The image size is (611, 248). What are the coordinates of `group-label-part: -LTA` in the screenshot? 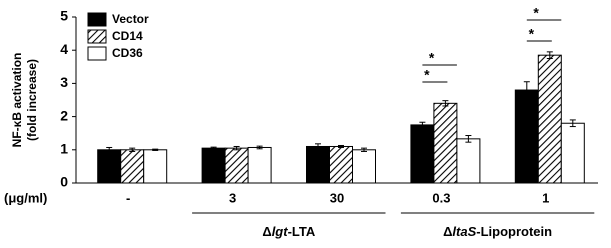 It's located at (302, 231).